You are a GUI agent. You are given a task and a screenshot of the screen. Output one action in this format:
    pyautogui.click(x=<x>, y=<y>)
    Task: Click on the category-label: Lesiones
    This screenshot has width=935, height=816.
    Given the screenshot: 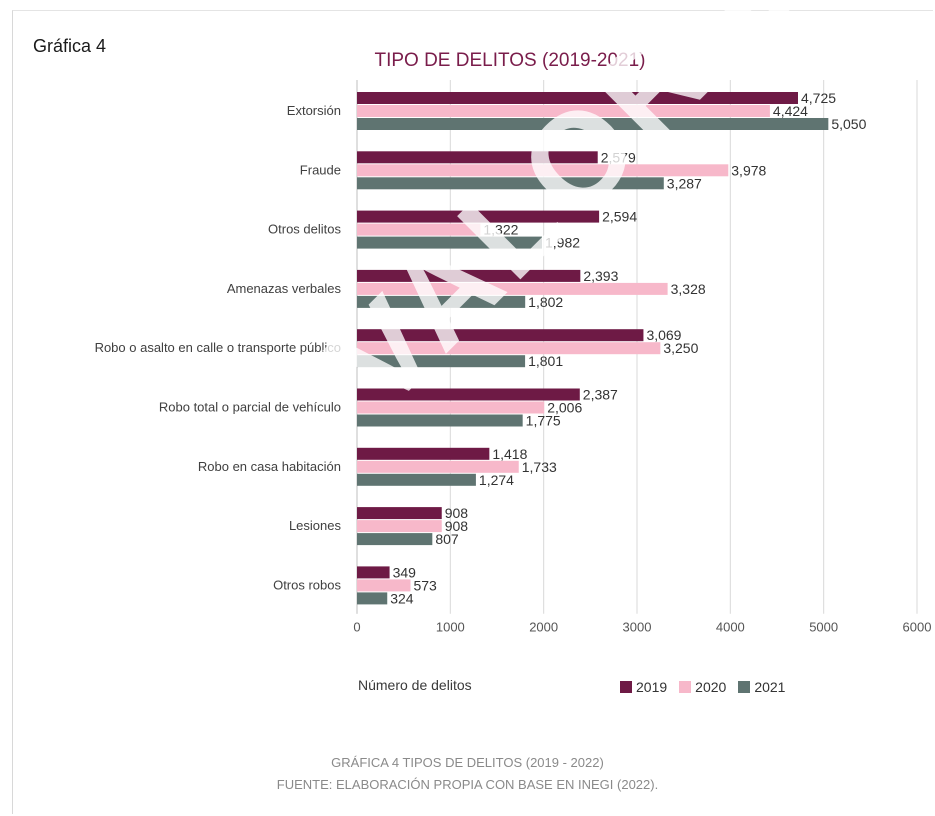 What is the action you would take?
    pyautogui.click(x=315, y=525)
    